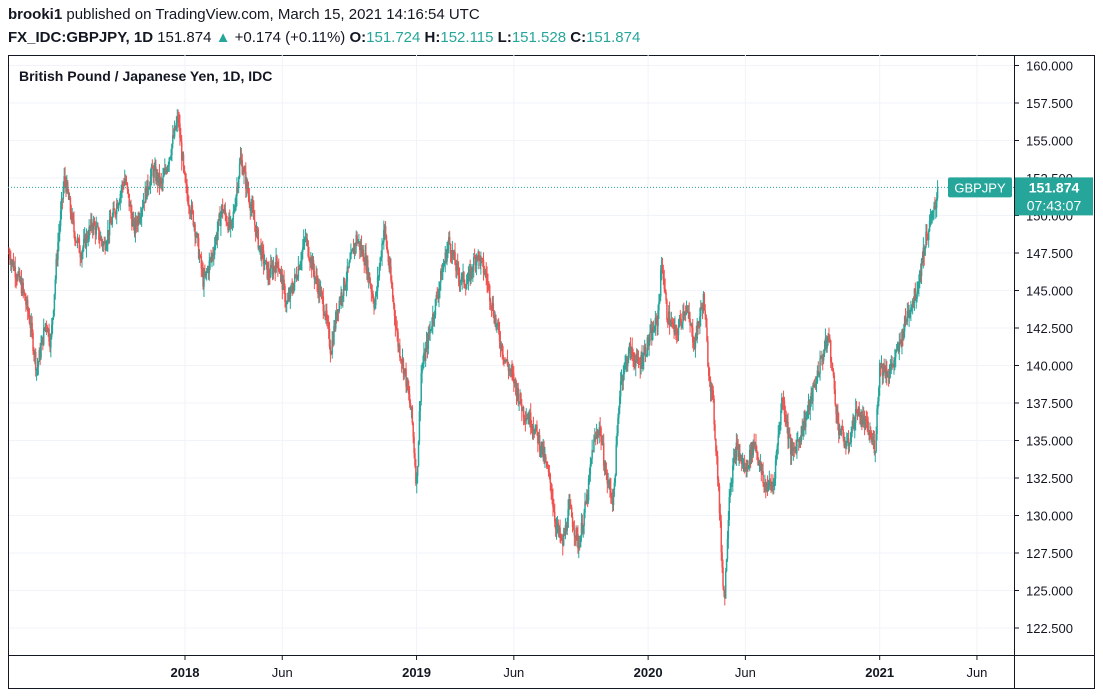 The width and height of the screenshot is (1103, 699). Describe the element at coordinates (358, 37) in the screenshot. I see `open-label: O:` at that location.